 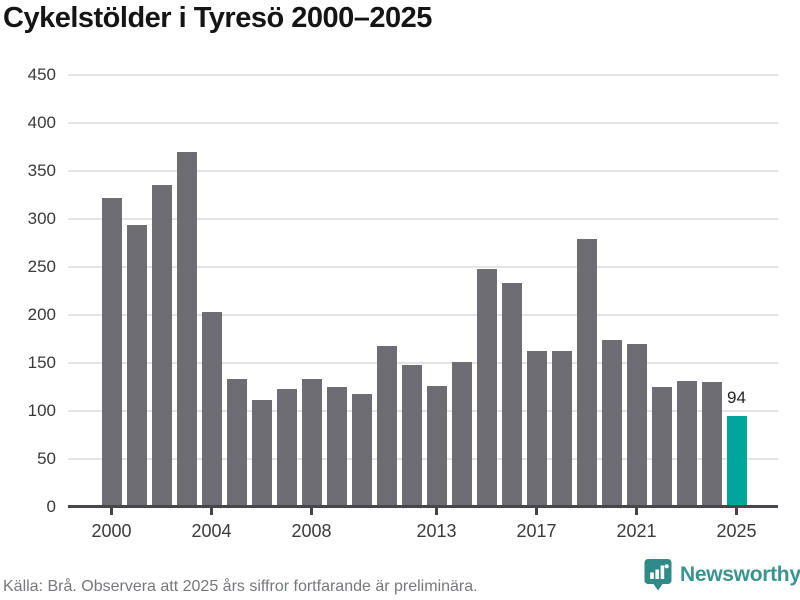 What do you see at coordinates (686, 443) in the screenshot?
I see `bar-2023` at bounding box center [686, 443].